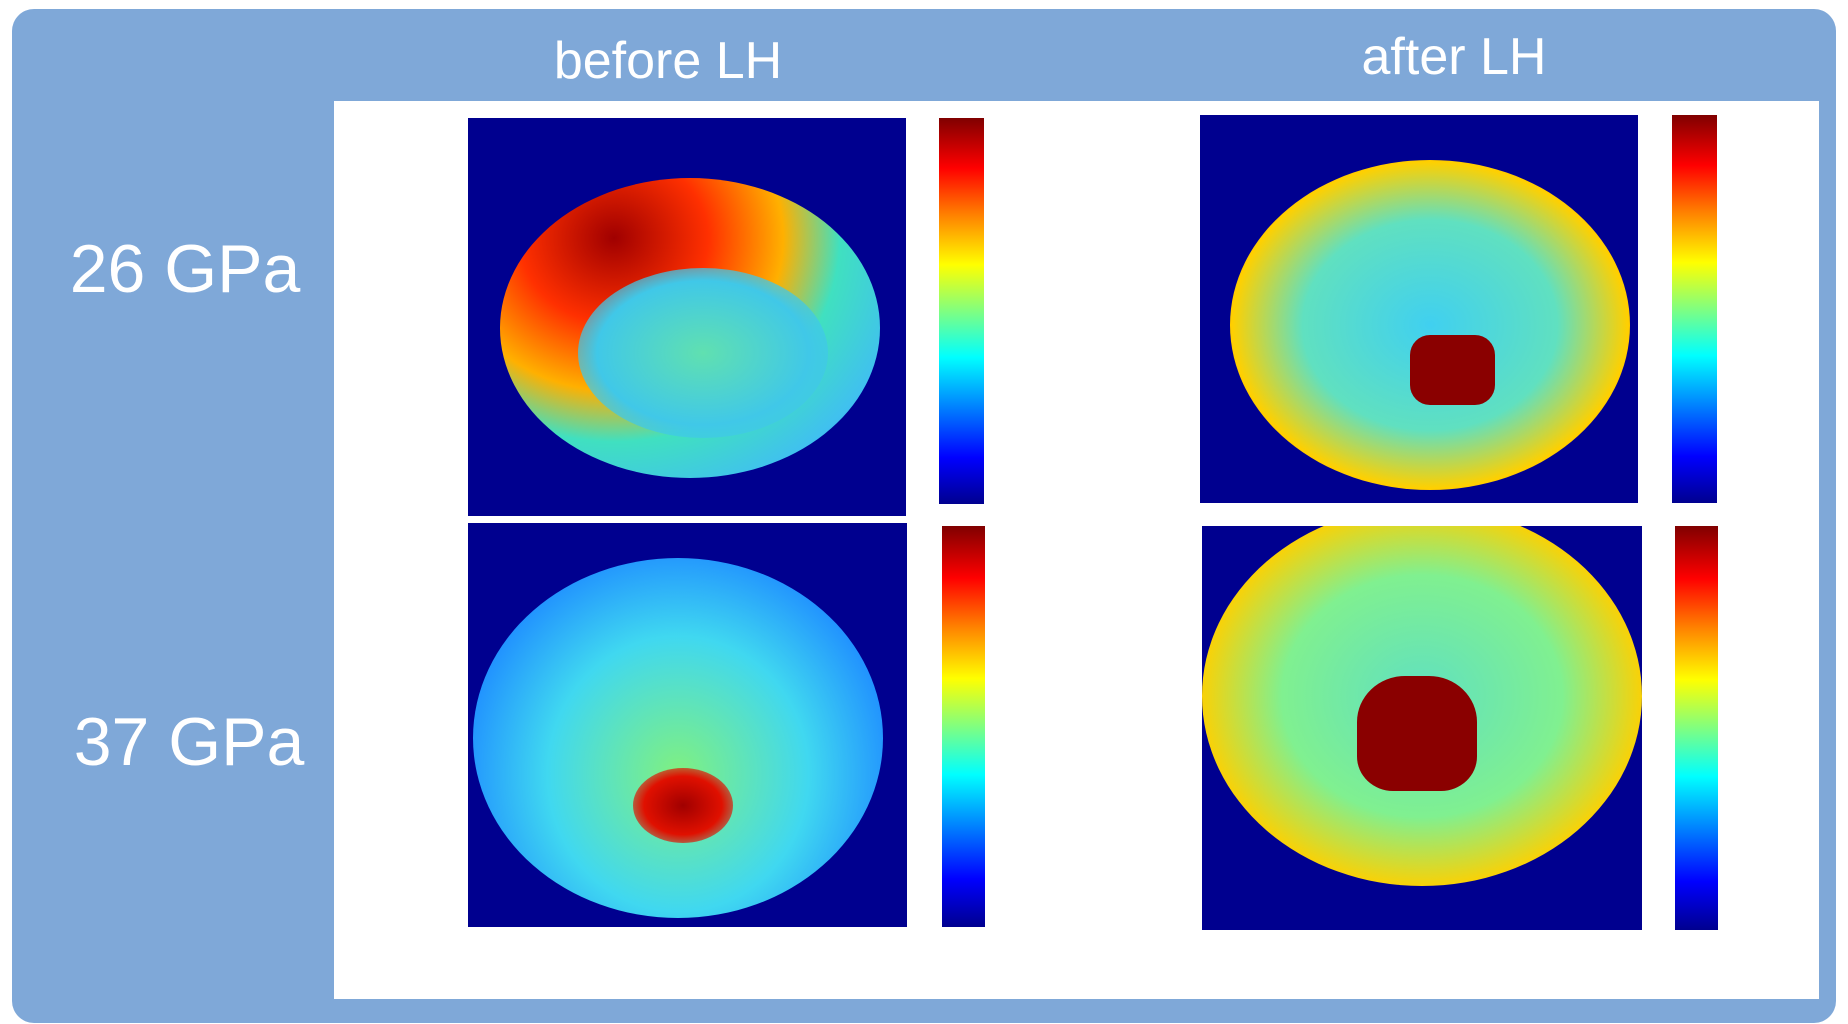 The image size is (1848, 1024). What do you see at coordinates (668, 61) in the screenshot?
I see `column-title: before LH` at bounding box center [668, 61].